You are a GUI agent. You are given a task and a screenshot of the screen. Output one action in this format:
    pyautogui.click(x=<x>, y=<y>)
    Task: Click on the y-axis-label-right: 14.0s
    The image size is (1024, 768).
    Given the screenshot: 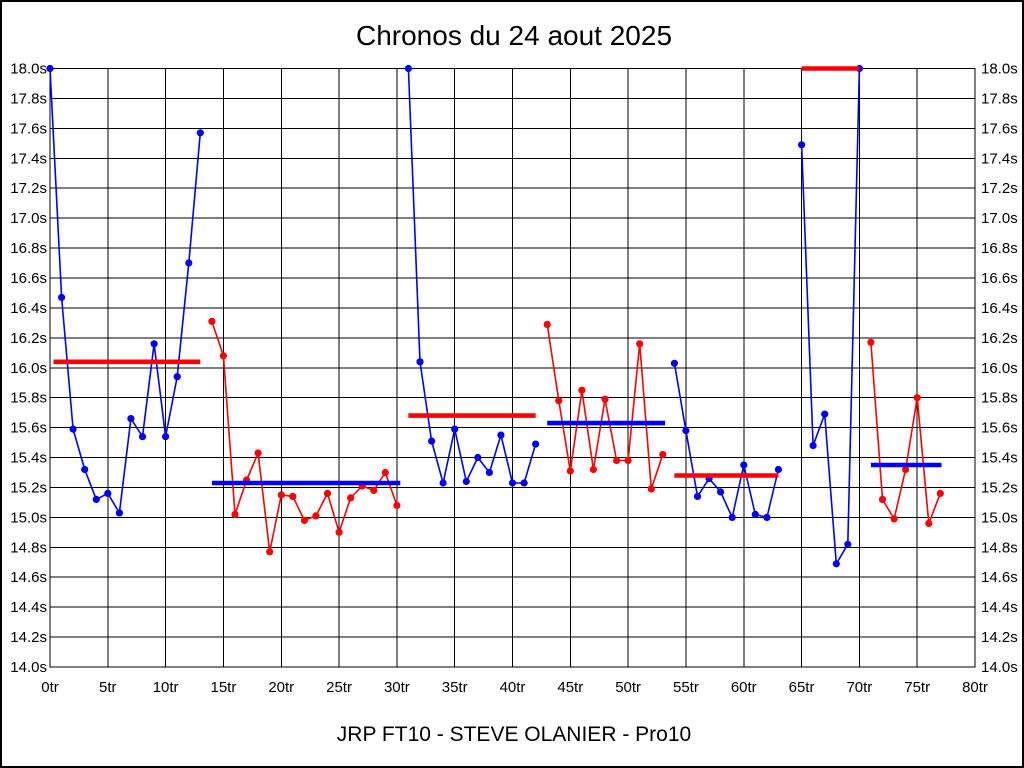 What is the action you would take?
    pyautogui.click(x=999, y=667)
    